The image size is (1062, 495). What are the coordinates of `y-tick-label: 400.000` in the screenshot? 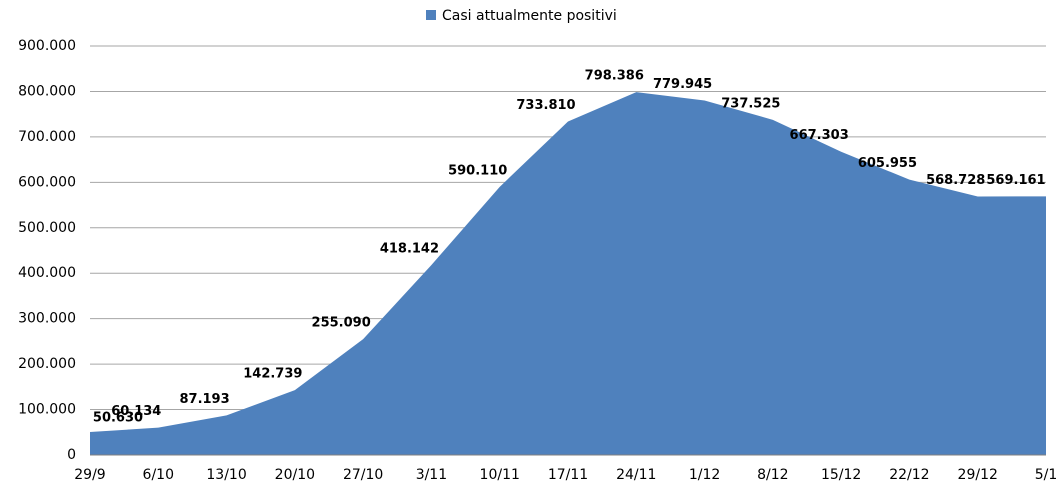 It's located at (47, 273).